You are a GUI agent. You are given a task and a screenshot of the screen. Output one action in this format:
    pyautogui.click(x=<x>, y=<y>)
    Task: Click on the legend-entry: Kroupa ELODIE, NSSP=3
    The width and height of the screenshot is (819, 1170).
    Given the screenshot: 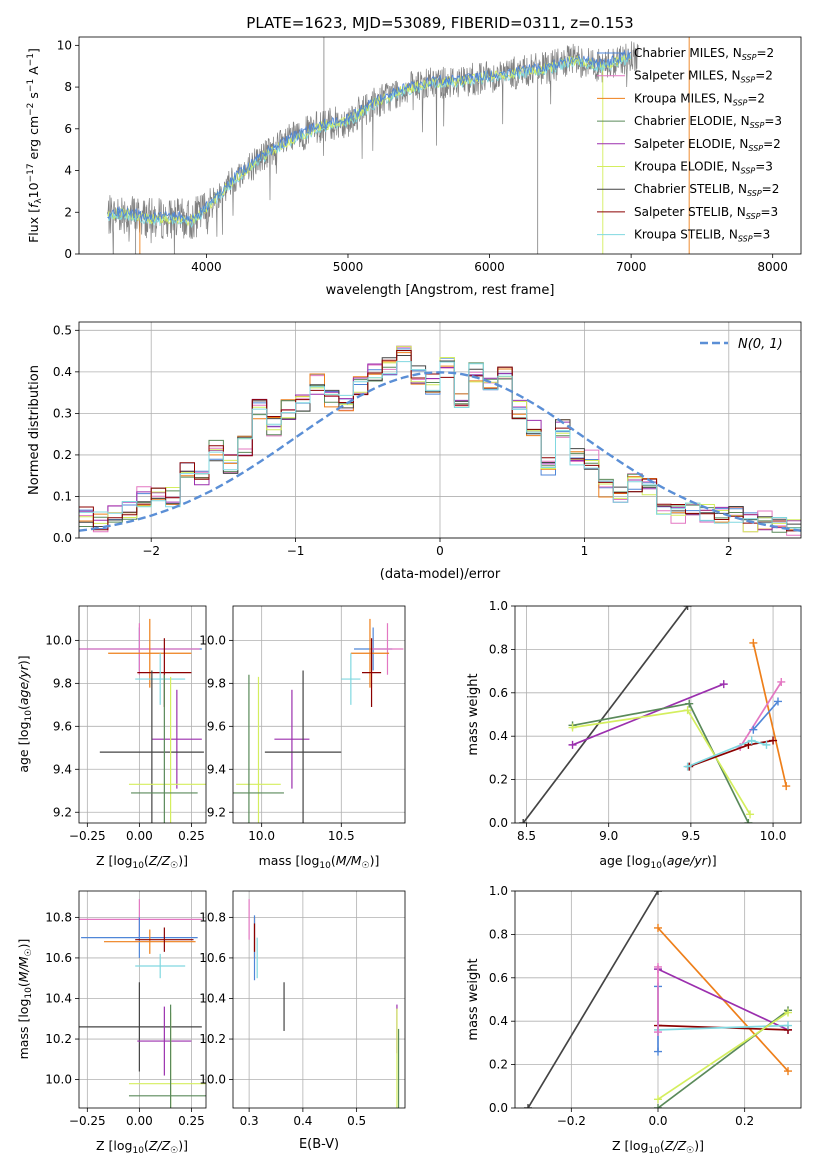 What is the action you would take?
    pyautogui.click(x=703, y=168)
    